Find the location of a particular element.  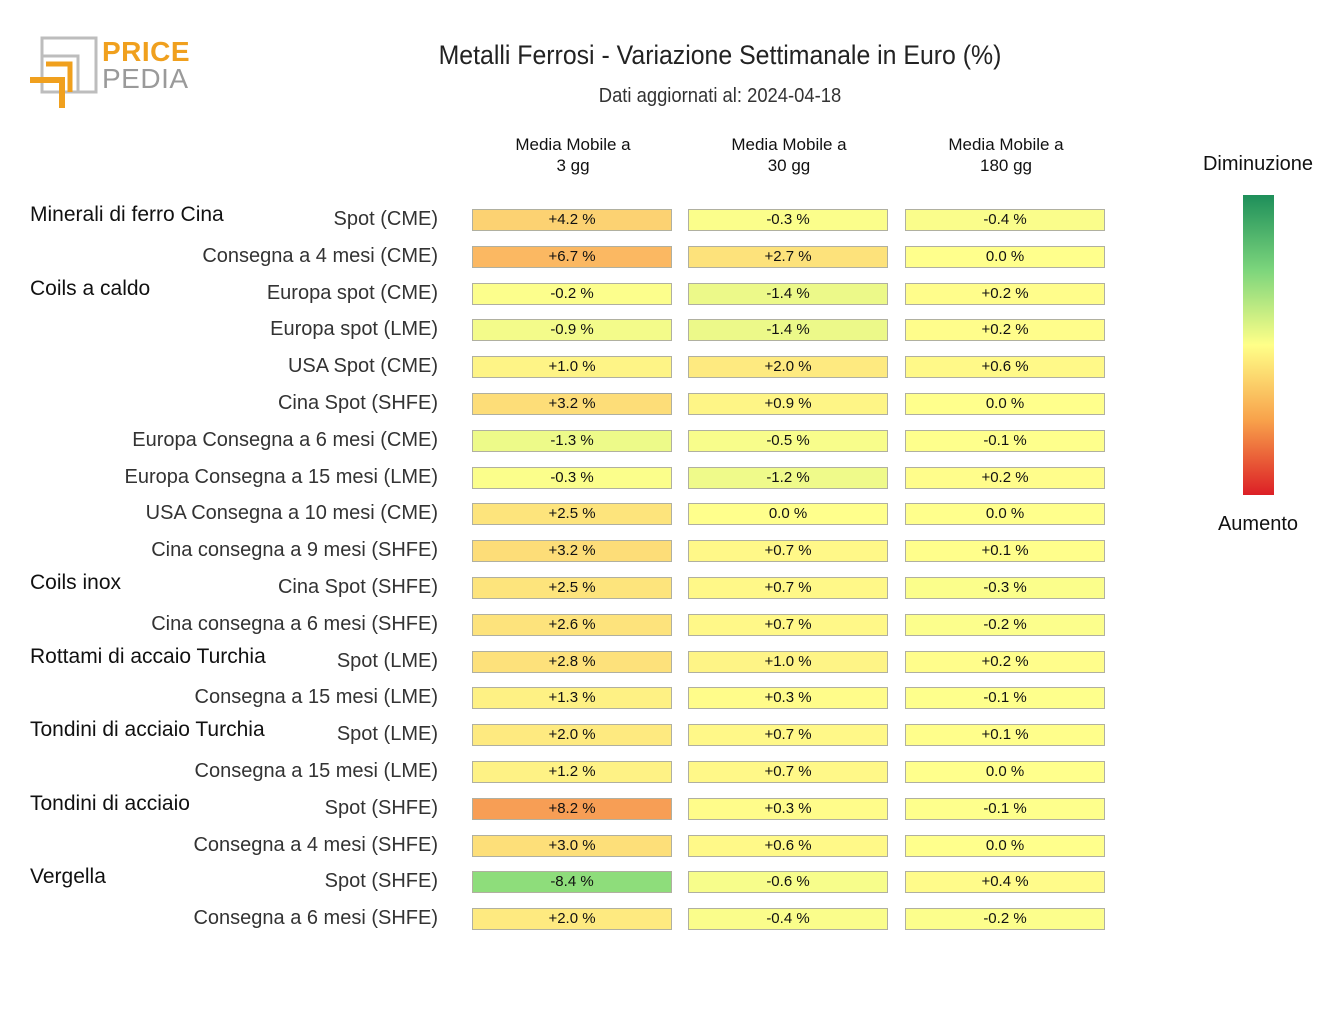

heatmap-cell: +0.4 % is located at coordinates (1005, 882).